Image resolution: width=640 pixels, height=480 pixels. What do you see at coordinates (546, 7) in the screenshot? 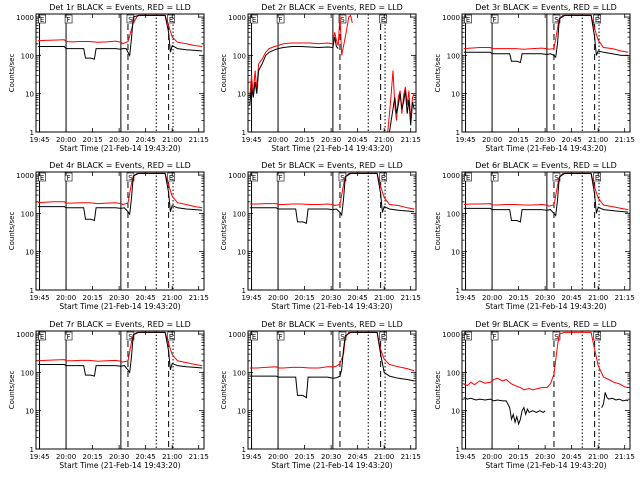
I see `panel-title: Det 3r BLACK = Events, RED = LLD` at bounding box center [546, 7].